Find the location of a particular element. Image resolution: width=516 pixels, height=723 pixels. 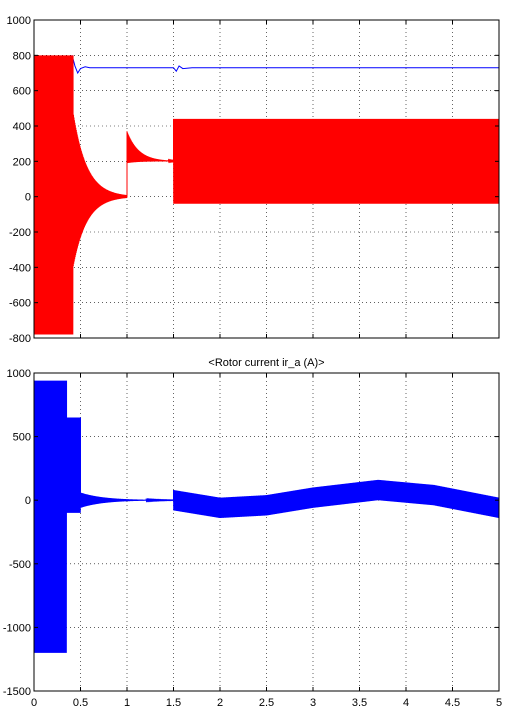

x-tick-label: 3 is located at coordinates (313, 703).